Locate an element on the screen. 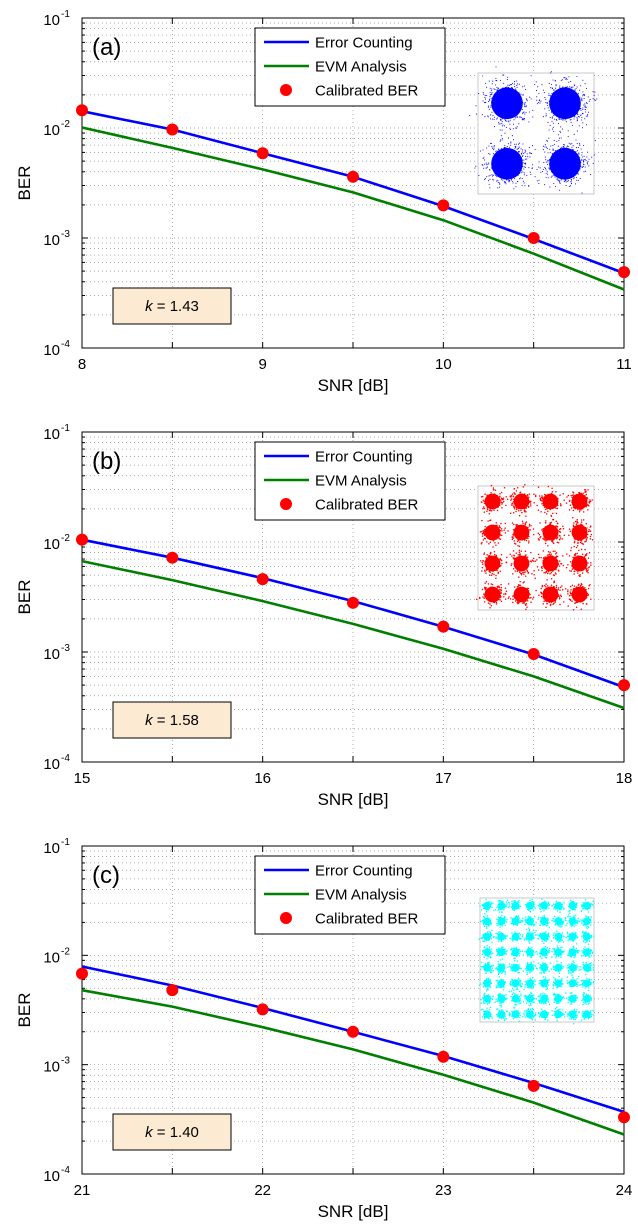 The height and width of the screenshot is (1225, 638). x-tick-label: 21 is located at coordinates (82, 1190).